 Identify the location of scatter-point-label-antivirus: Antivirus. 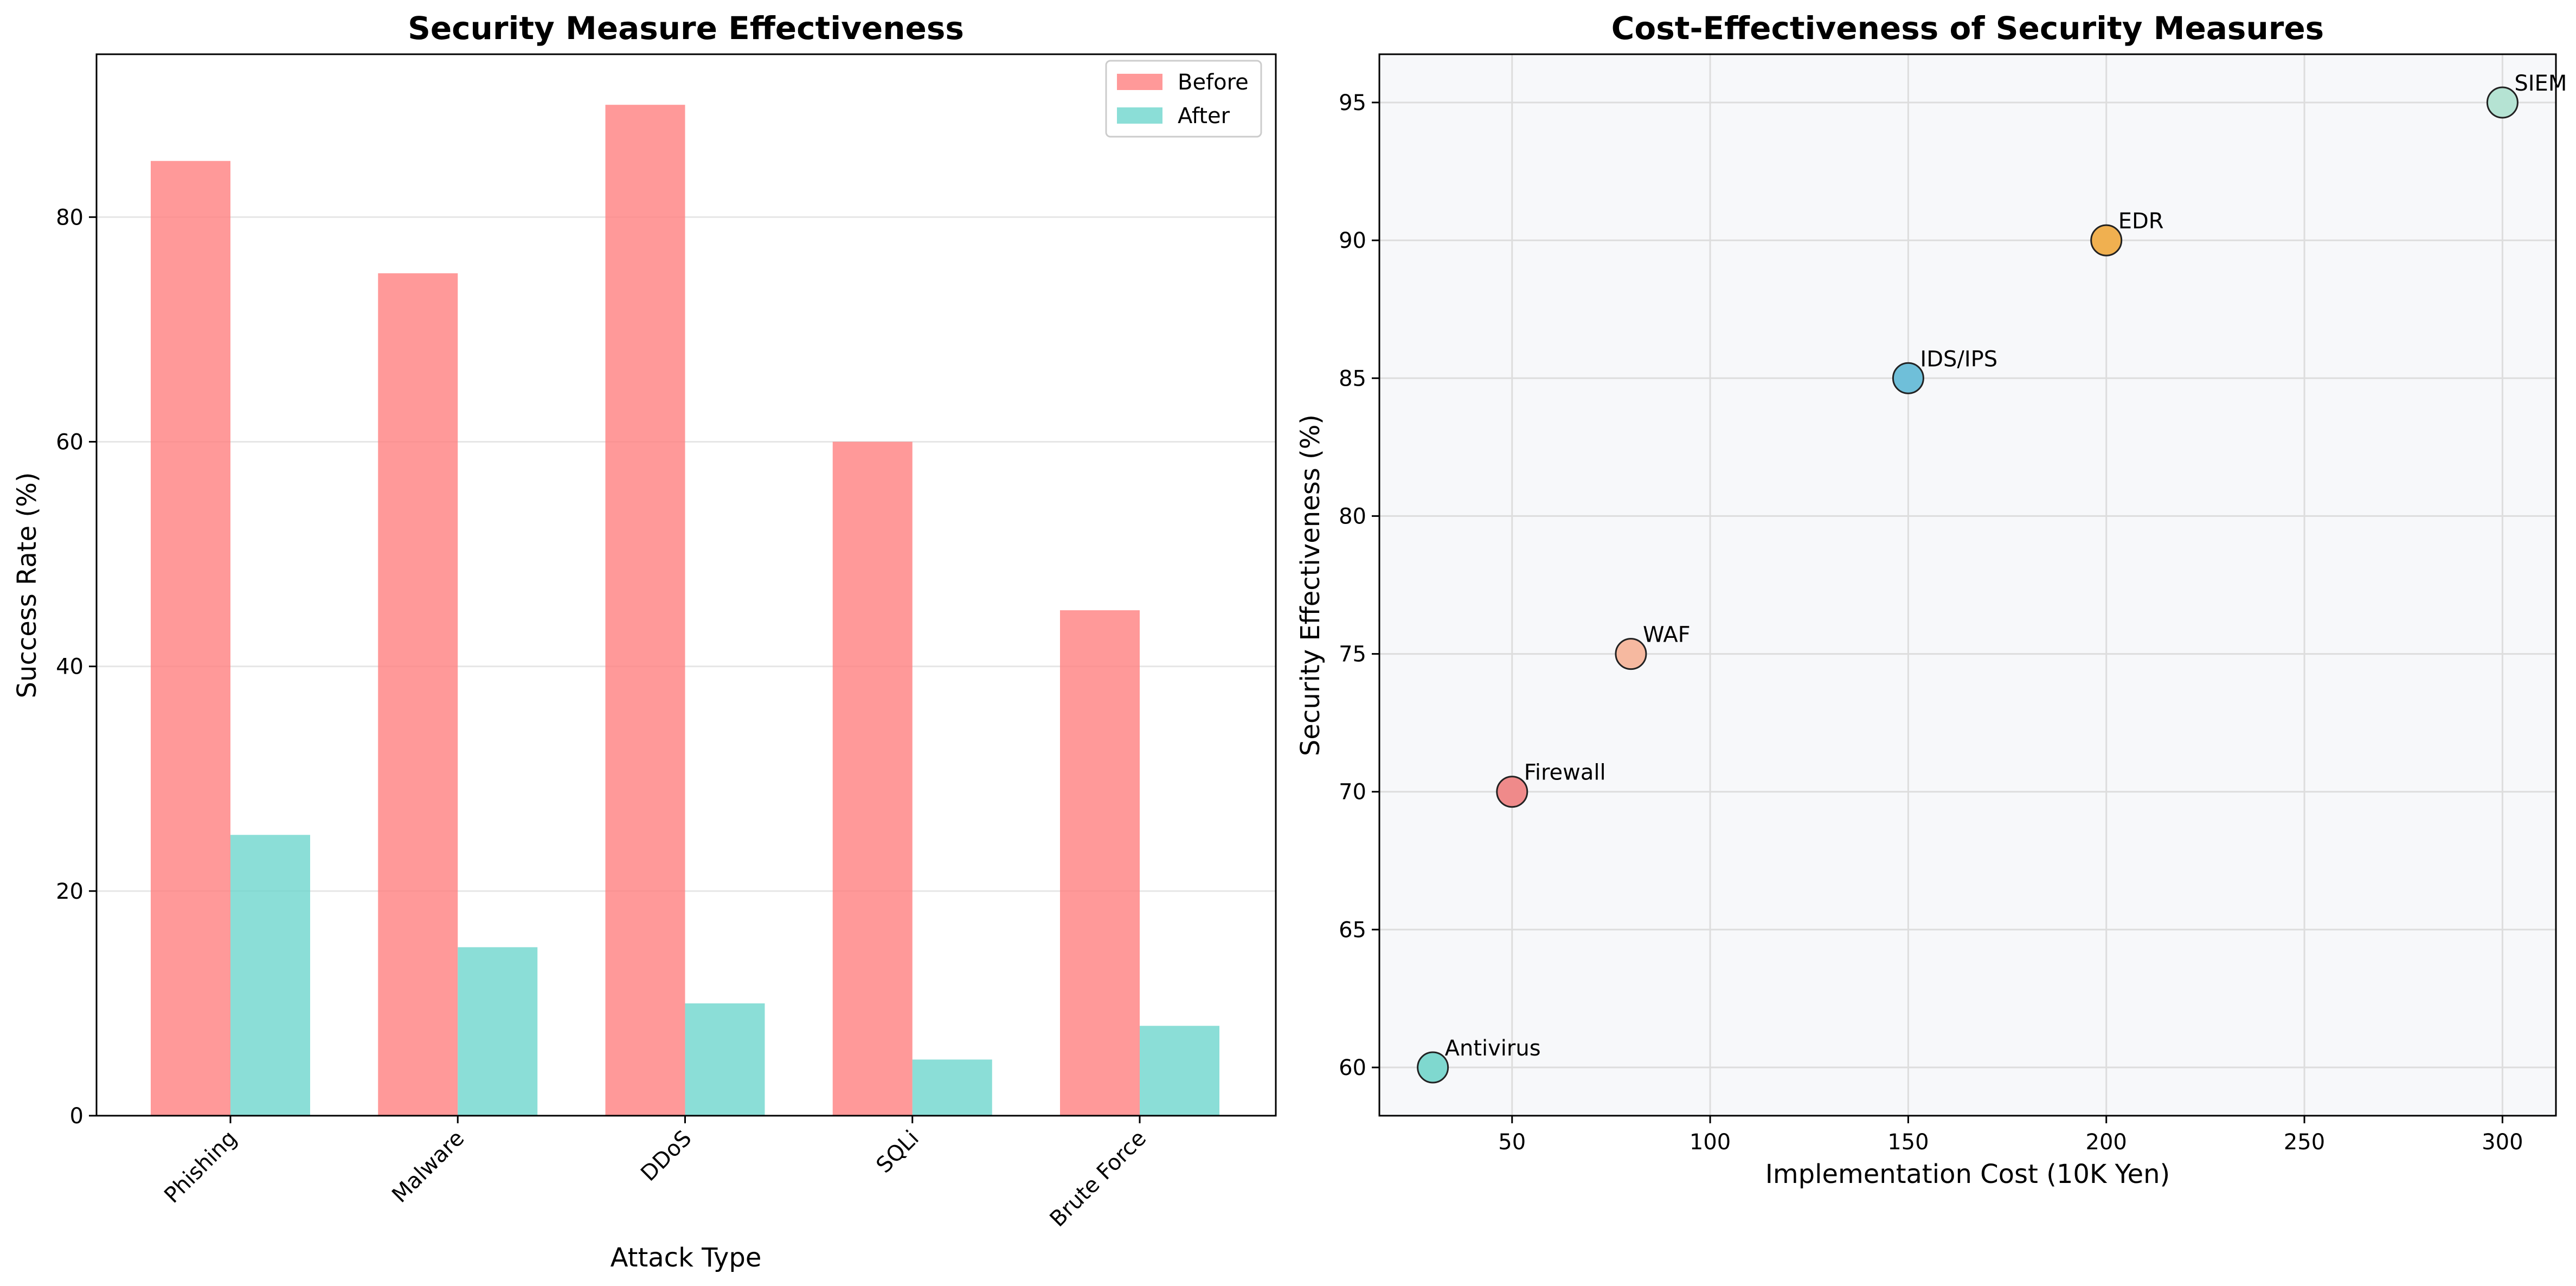
(1493, 1048).